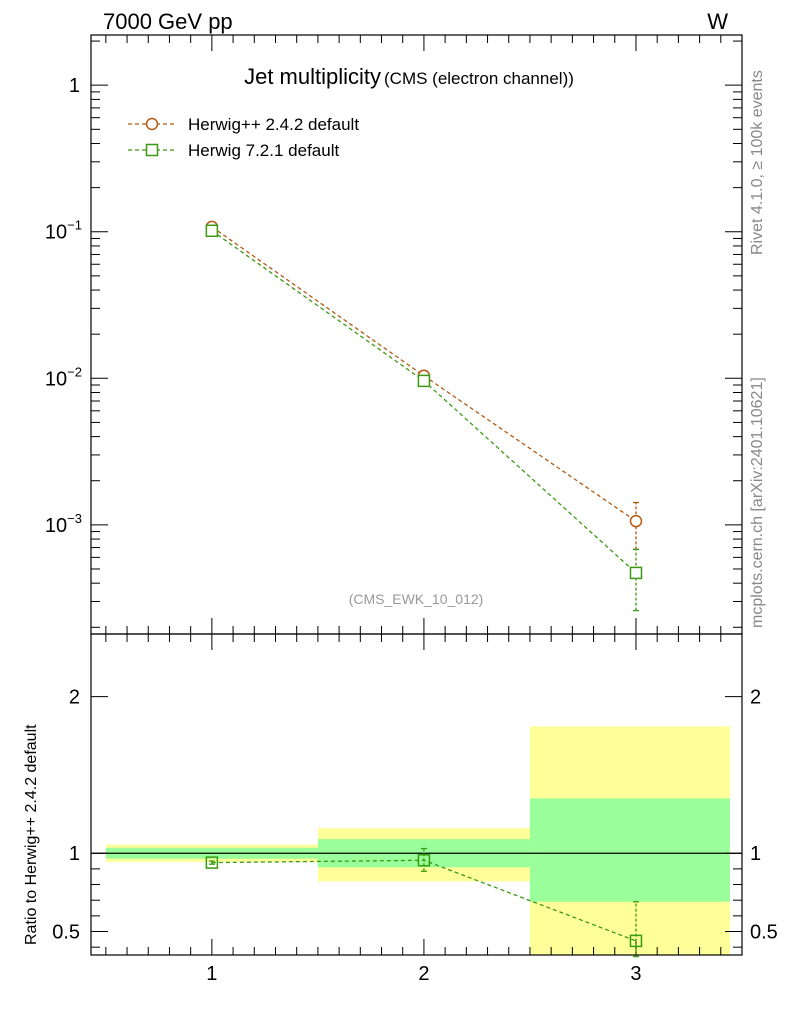 Image resolution: width=786 pixels, height=1024 pixels. What do you see at coordinates (74, 86) in the screenshot?
I see `main-ytick-label: 1` at bounding box center [74, 86].